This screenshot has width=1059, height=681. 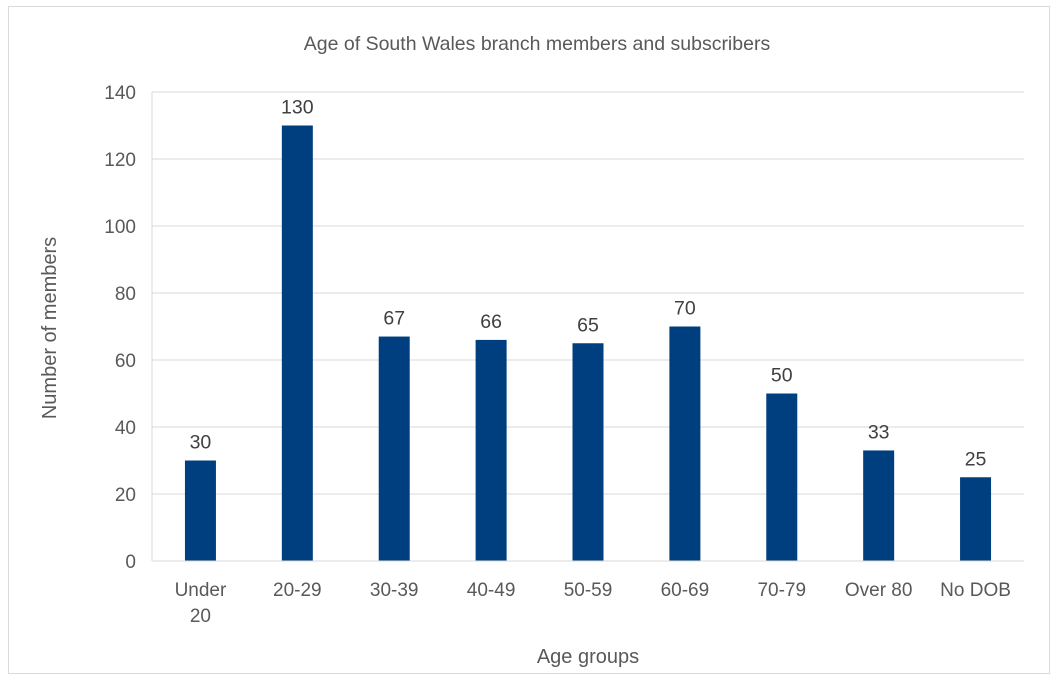 What do you see at coordinates (588, 657) in the screenshot?
I see `x-axis-title: Age groups` at bounding box center [588, 657].